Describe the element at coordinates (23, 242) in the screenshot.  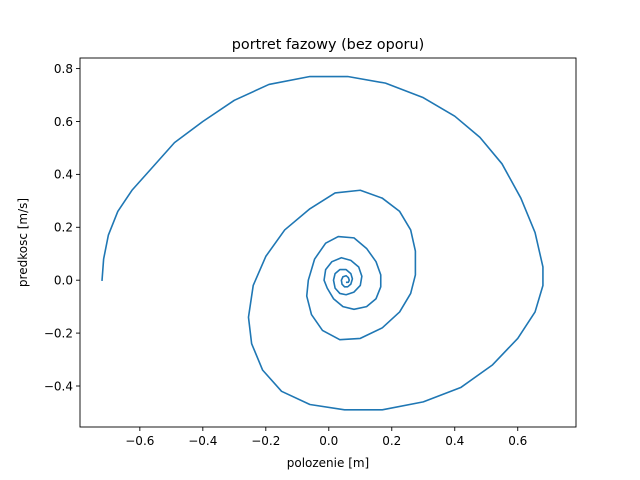
I see `y-axis-label: predkosc [m/s]` at that location.